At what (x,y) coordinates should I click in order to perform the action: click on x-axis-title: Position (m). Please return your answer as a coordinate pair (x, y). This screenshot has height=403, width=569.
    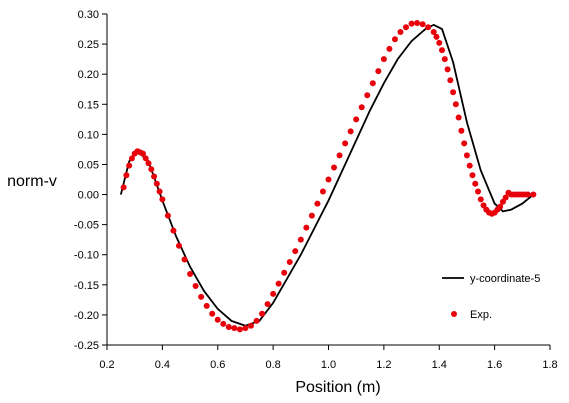
    Looking at the image, I should click on (337, 387).